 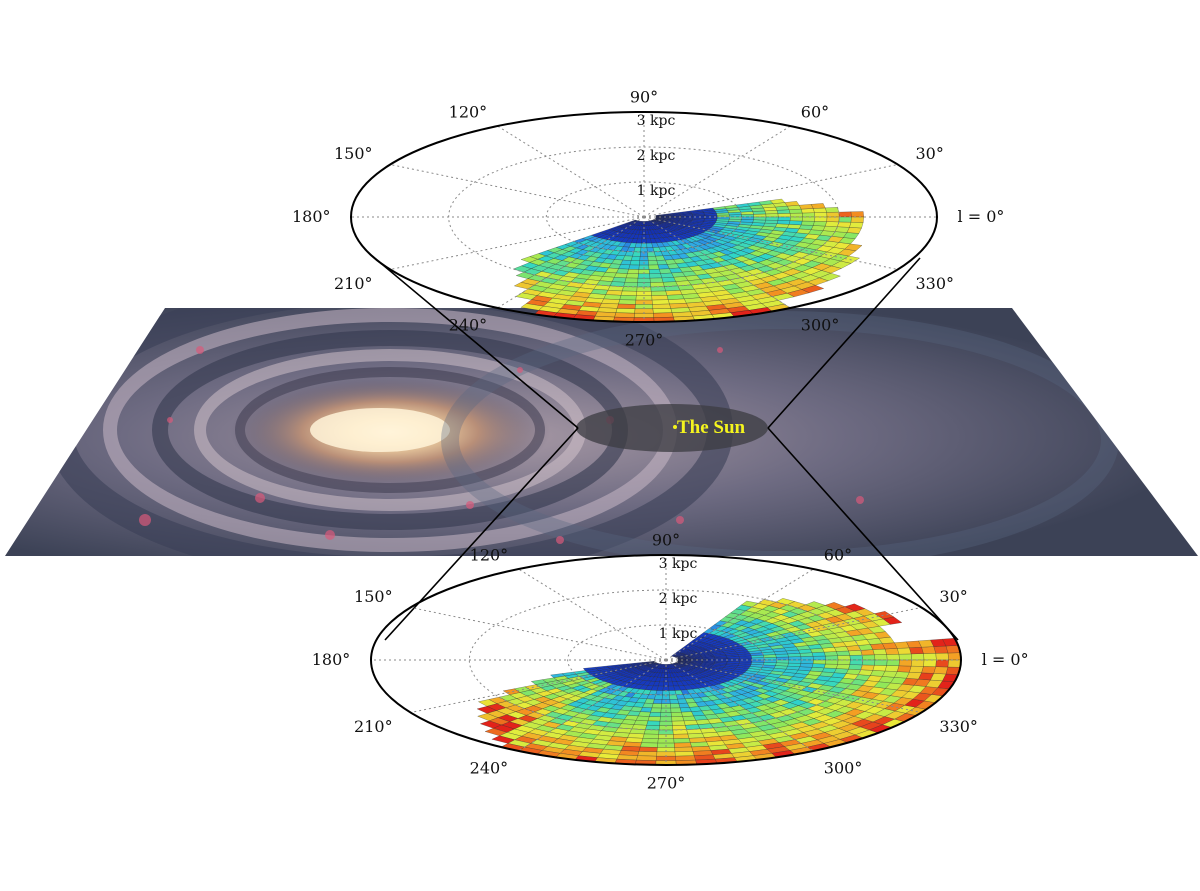 What do you see at coordinates (711, 427) in the screenshot?
I see `sun-label: The Sun` at bounding box center [711, 427].